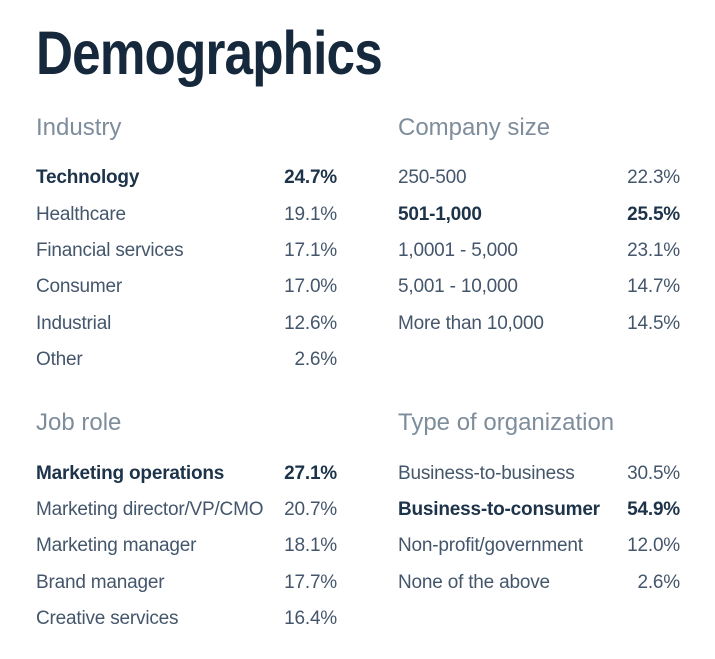 The width and height of the screenshot is (715, 659). Describe the element at coordinates (471, 323) in the screenshot. I see `stat-label: More than 10,000` at that location.